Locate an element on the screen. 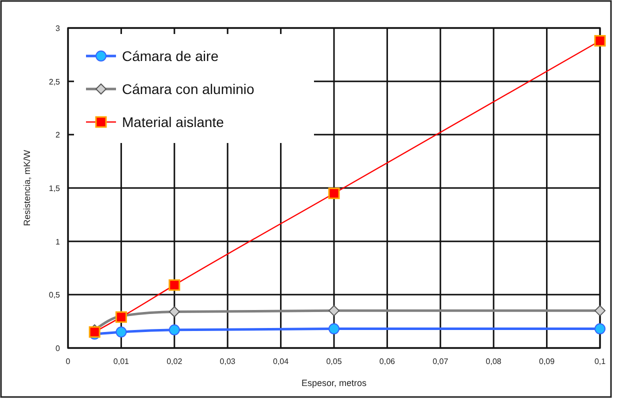 This screenshot has height=408, width=622. y-tick-label: 0,5 is located at coordinates (54, 295).